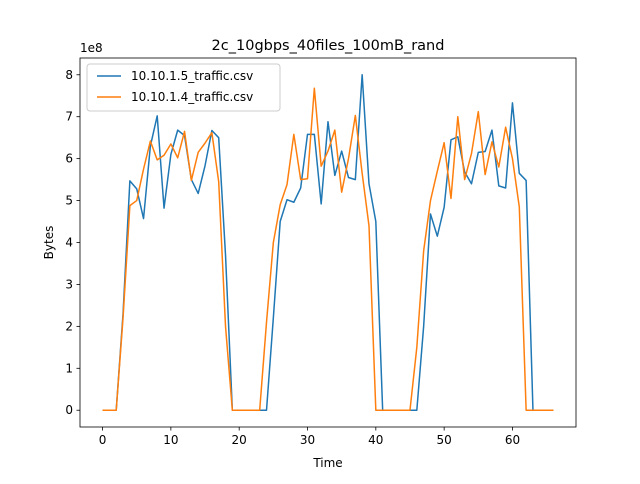 This screenshot has height=484, width=640. Describe the element at coordinates (49, 243) in the screenshot. I see `y-axis-label: Bytes` at that location.